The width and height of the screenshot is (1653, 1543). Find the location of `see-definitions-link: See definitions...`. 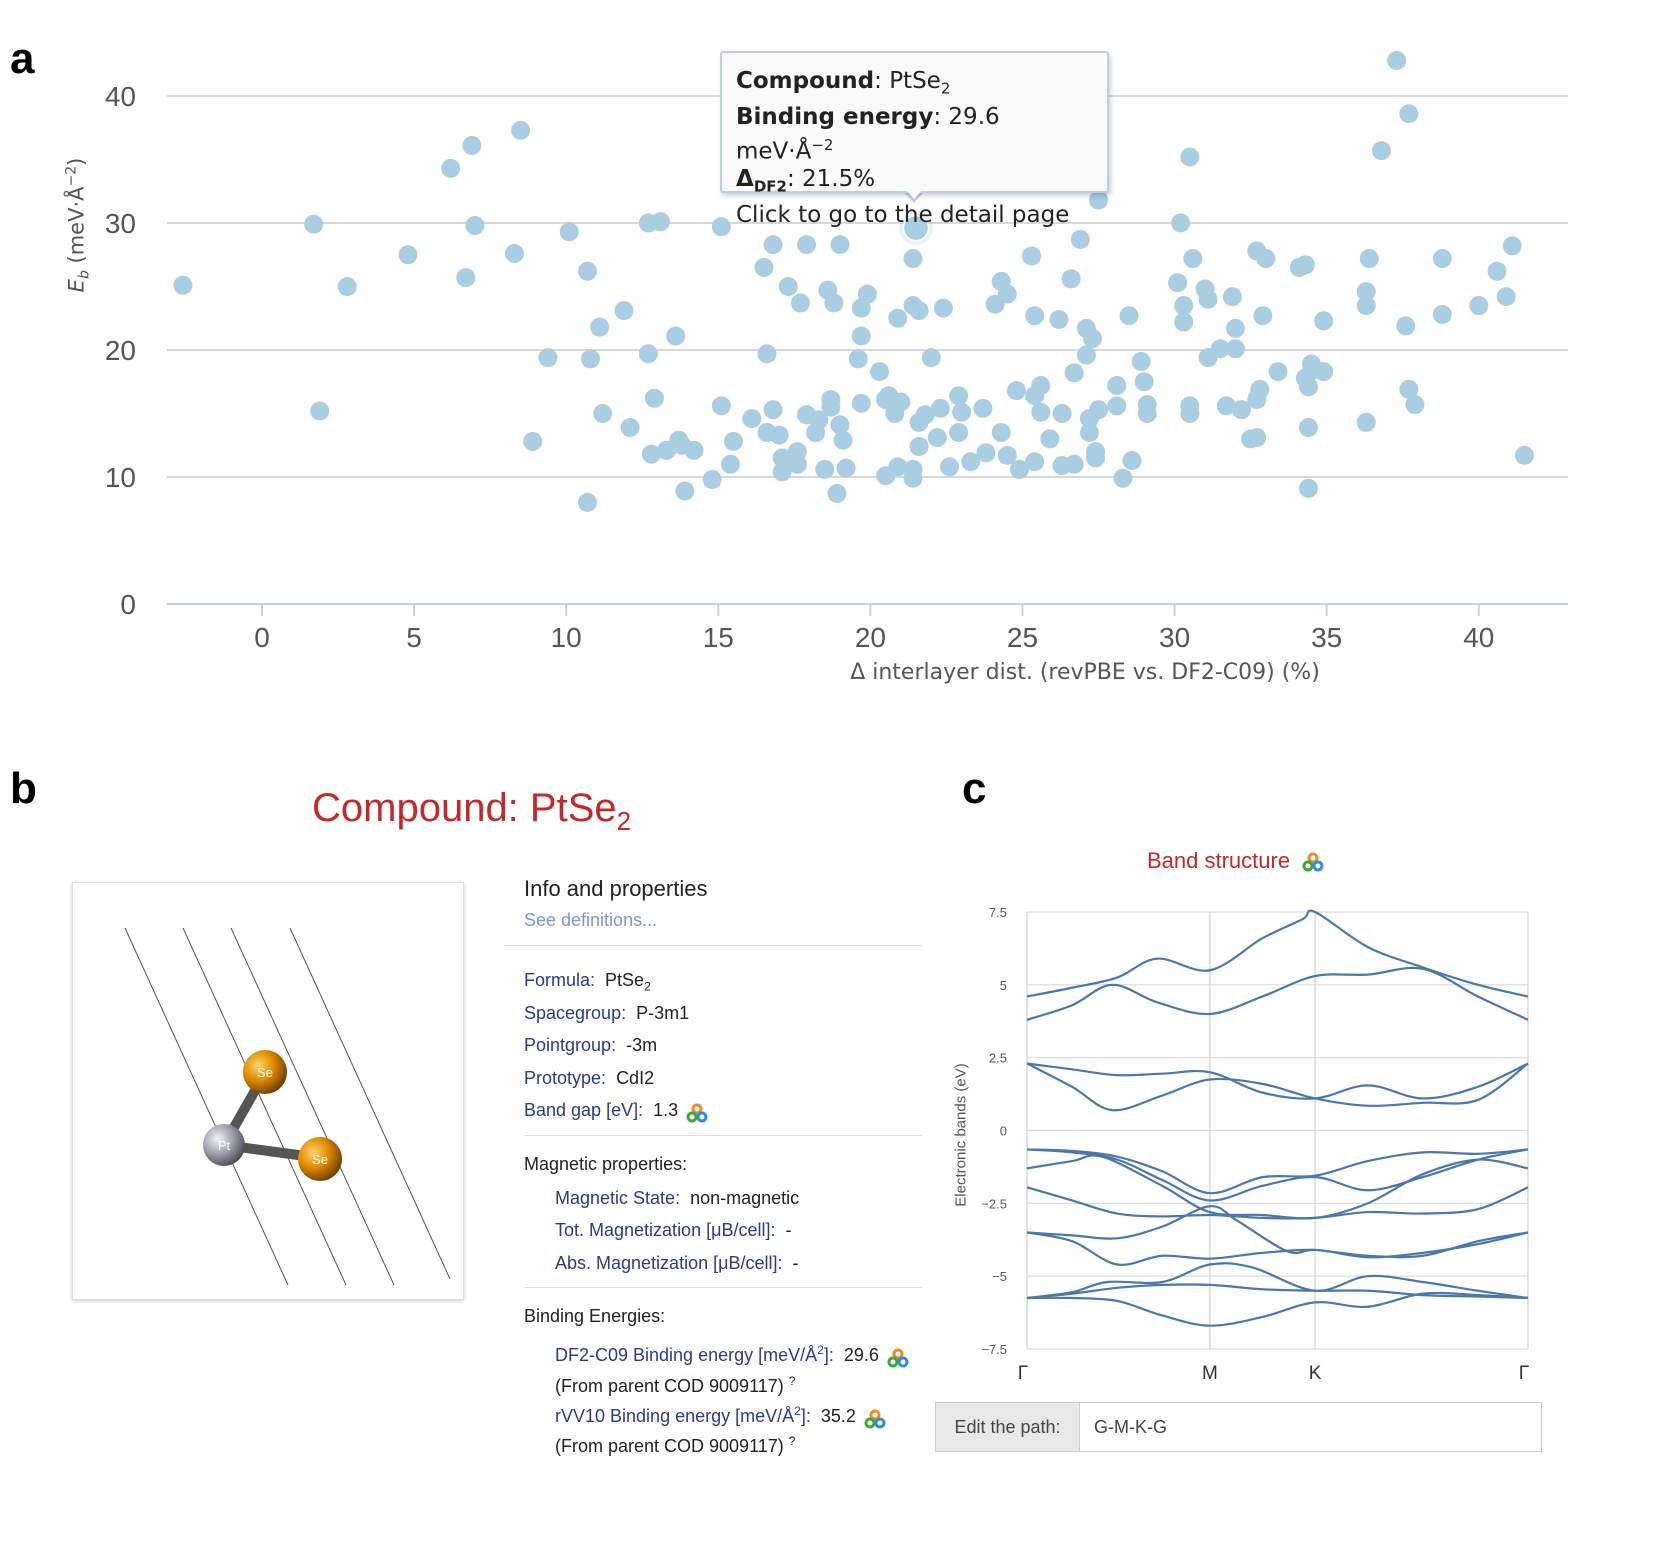

see-definitions-link: See definitions... is located at coordinates (591, 920).